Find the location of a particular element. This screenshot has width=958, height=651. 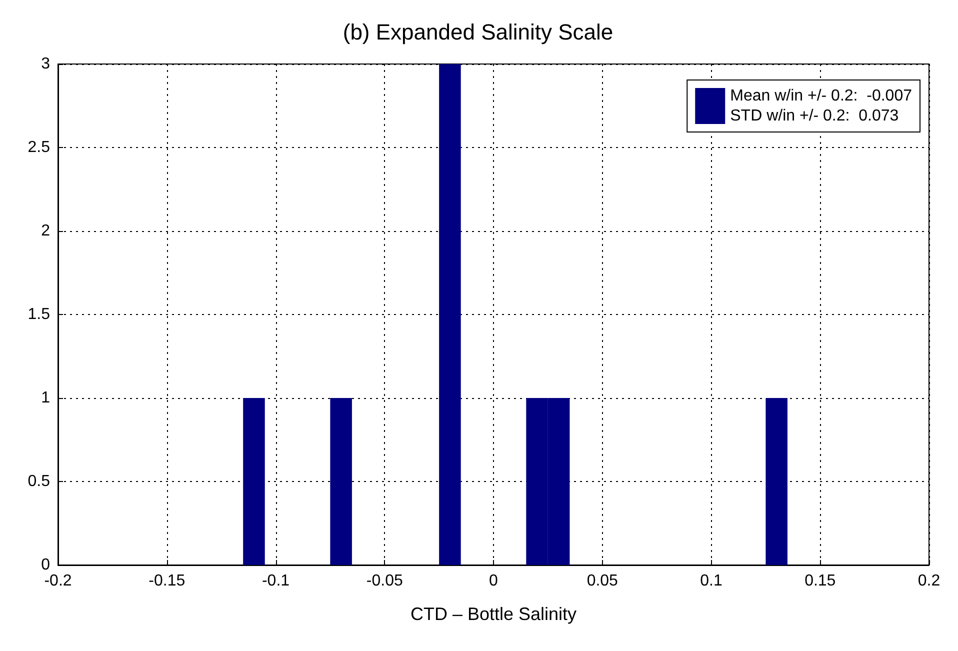

y-tick-label: 1.5 is located at coordinates (39, 314).